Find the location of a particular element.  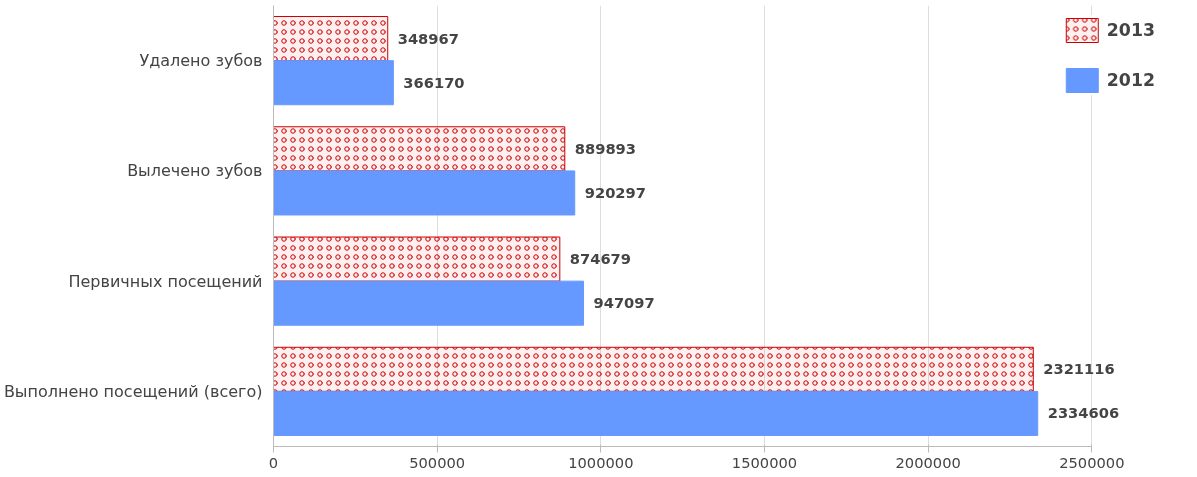

data-label: 874679 is located at coordinates (600, 259).